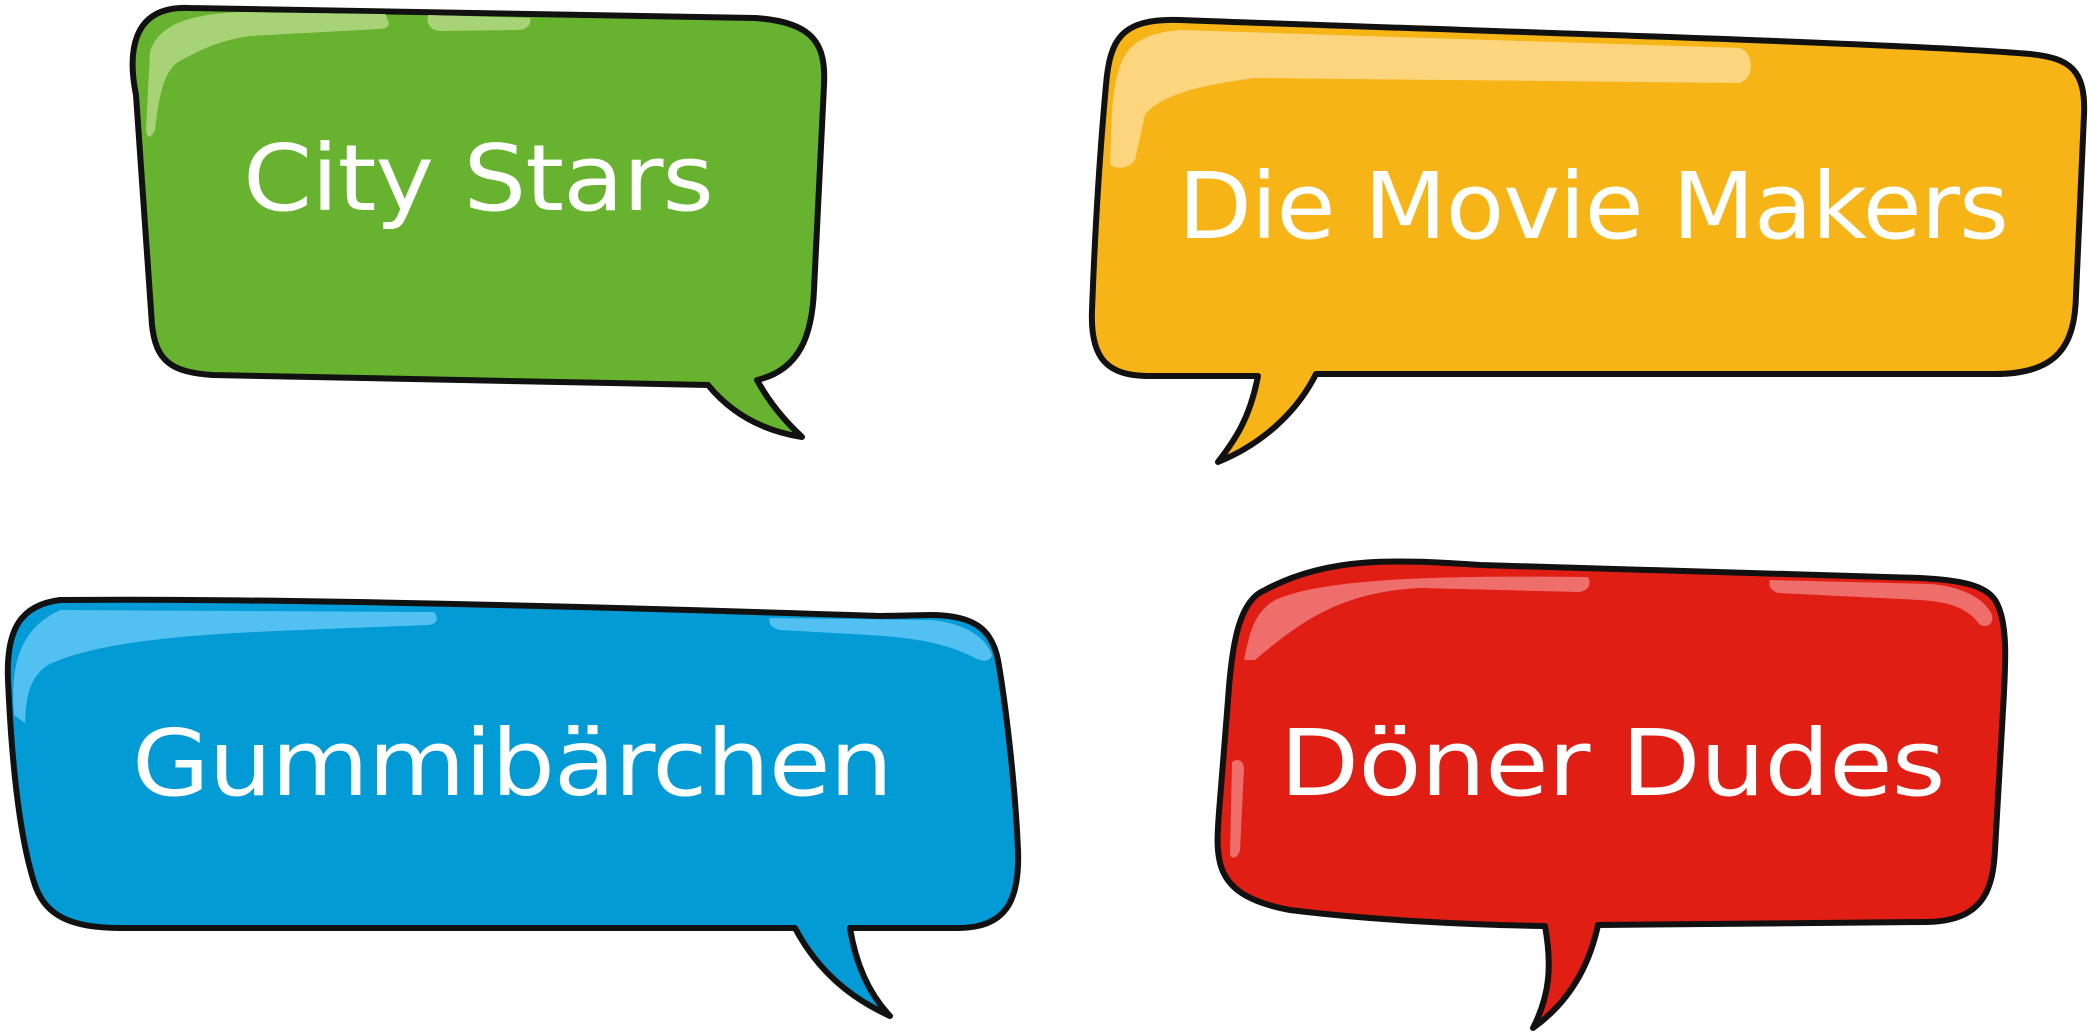 This screenshot has width=2093, height=1032. Describe the element at coordinates (1431, 99) in the screenshot. I see `speech-bubble-die-movie-makers-highlight` at that location.